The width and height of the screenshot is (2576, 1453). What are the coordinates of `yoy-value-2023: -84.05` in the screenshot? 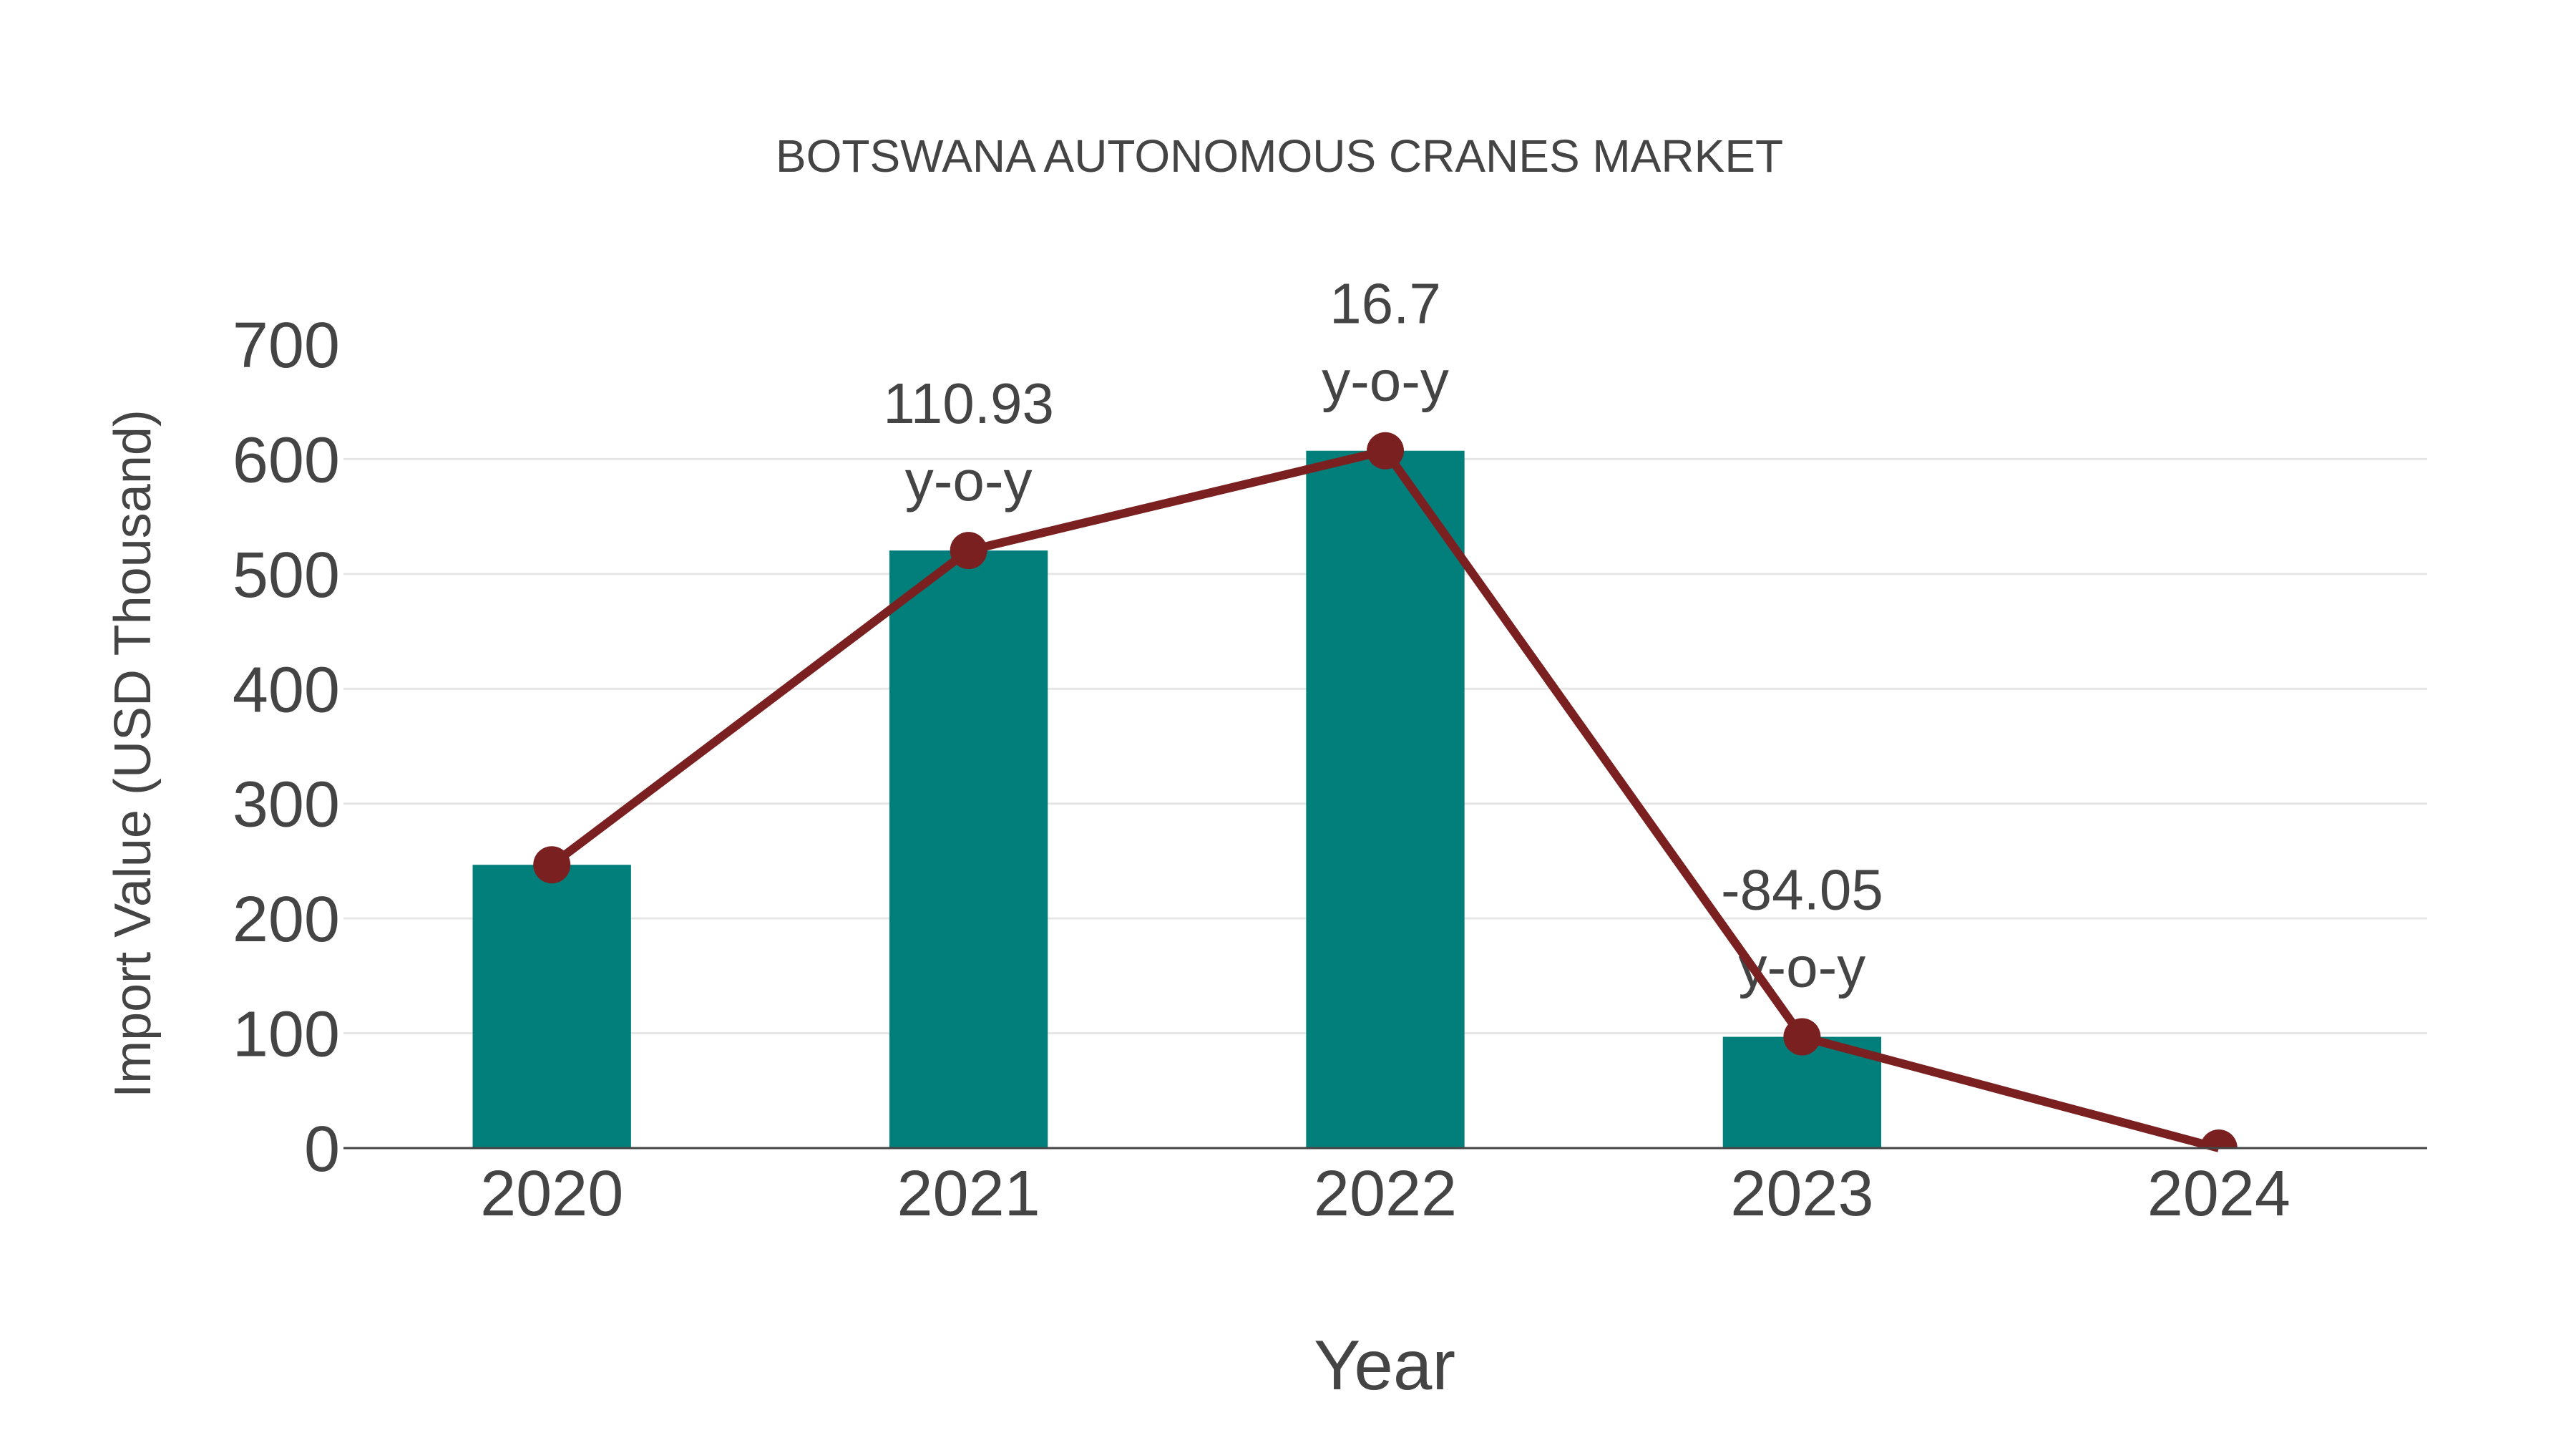 It's located at (1802, 890).